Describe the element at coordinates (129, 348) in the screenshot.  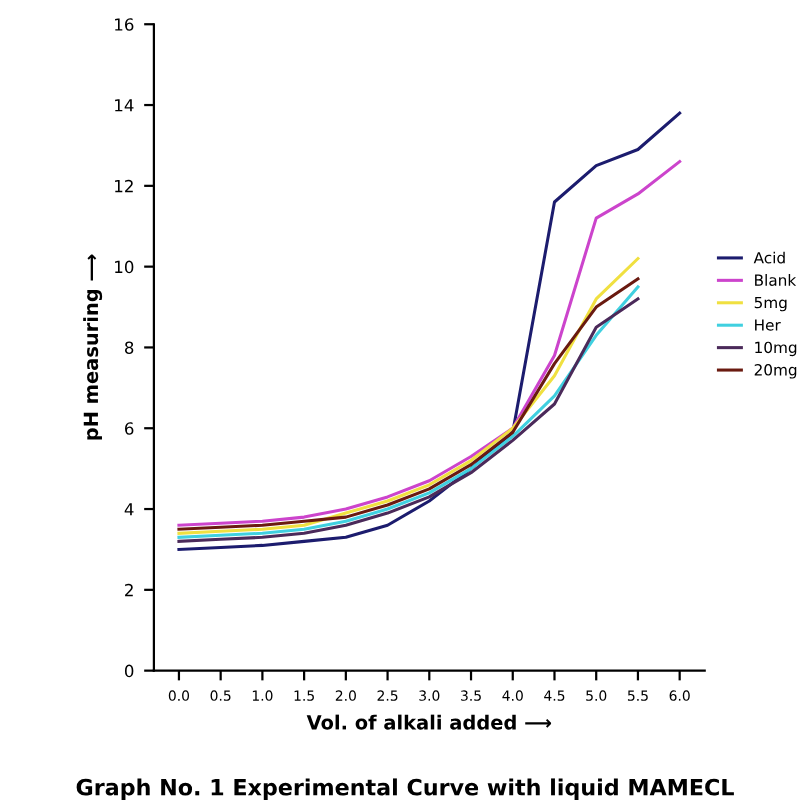
I see `y-tick-label: 8` at that location.